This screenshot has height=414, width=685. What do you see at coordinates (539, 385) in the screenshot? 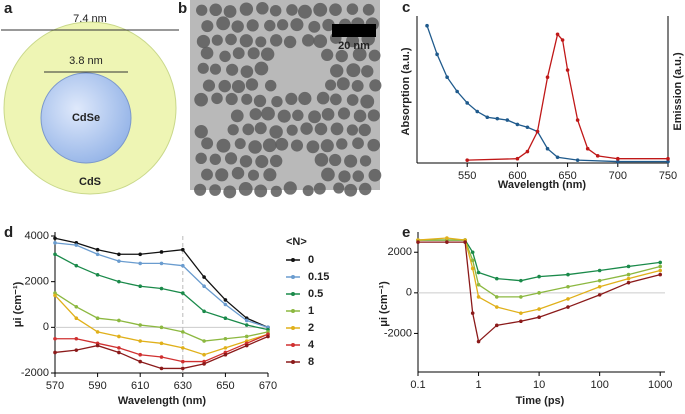
I see `x-tick-label: 10` at bounding box center [539, 385].